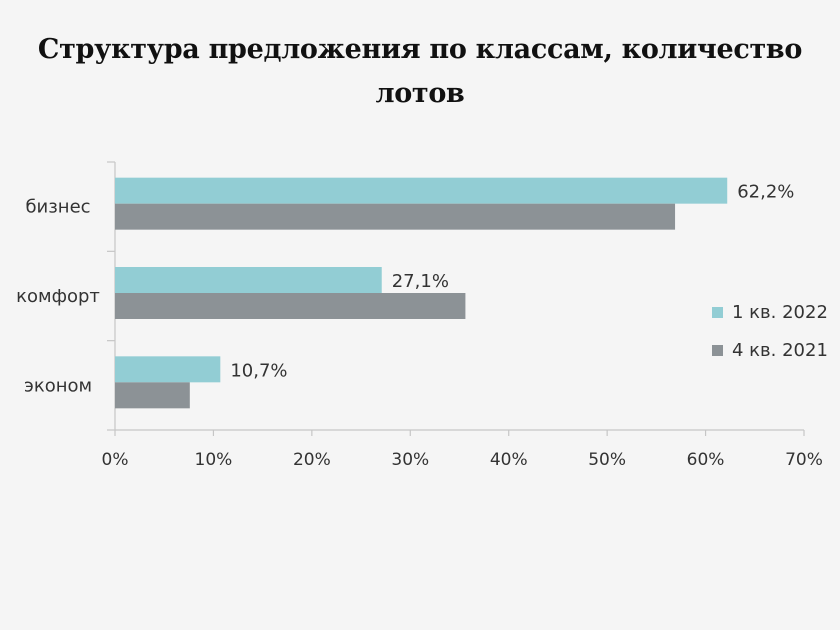  Describe the element at coordinates (58, 296) in the screenshot. I see `category-label: комфорт` at that location.